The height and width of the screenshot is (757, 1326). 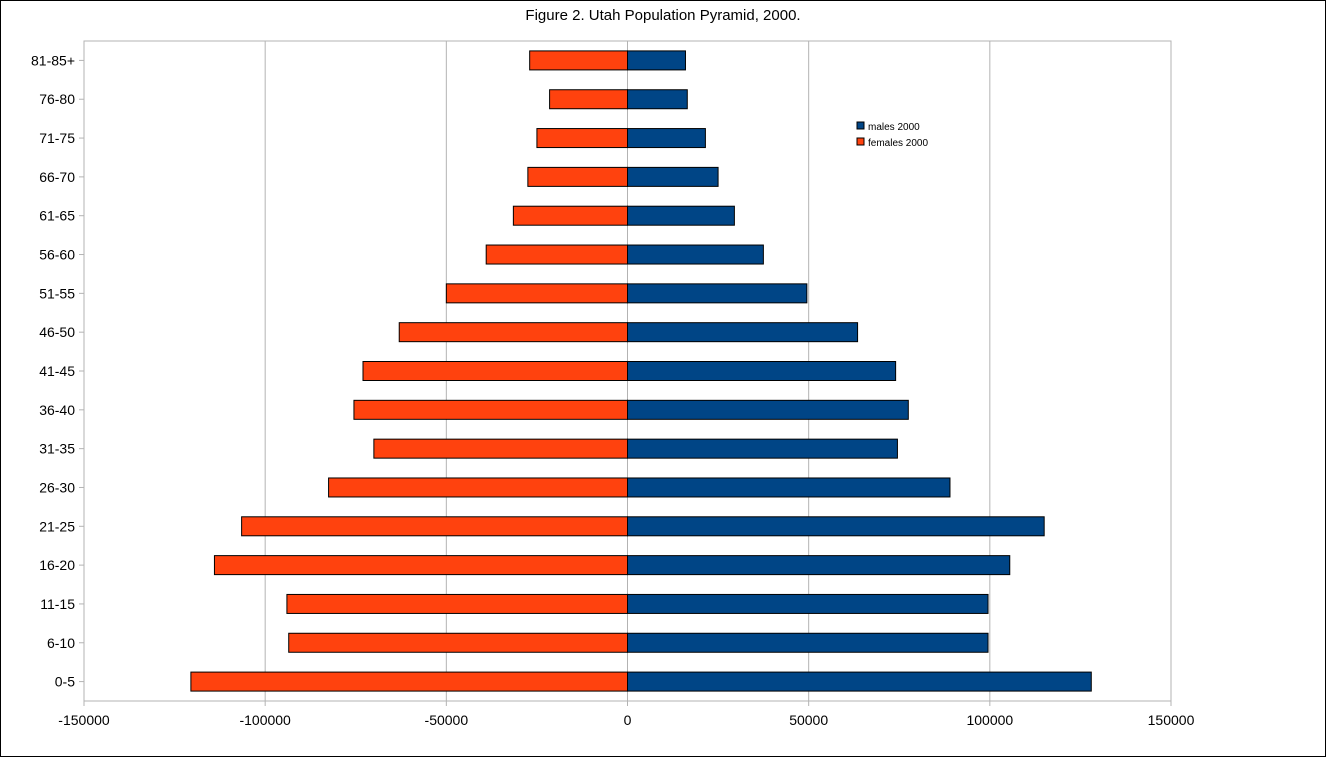 What do you see at coordinates (265, 720) in the screenshot?
I see `x-tick-label: -100000` at bounding box center [265, 720].